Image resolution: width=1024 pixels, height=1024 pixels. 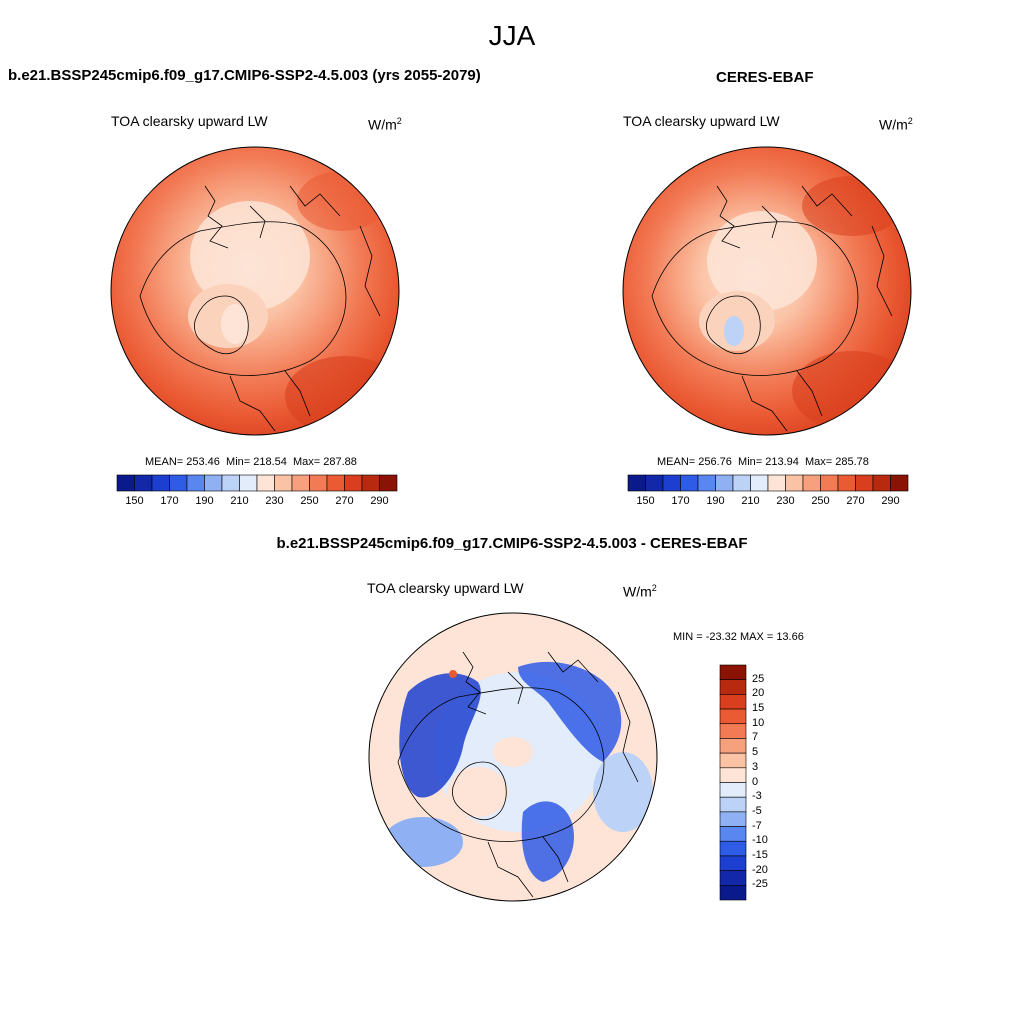 What do you see at coordinates (760, 854) in the screenshot?
I see `colorbar-tick-label: -15` at bounding box center [760, 854].